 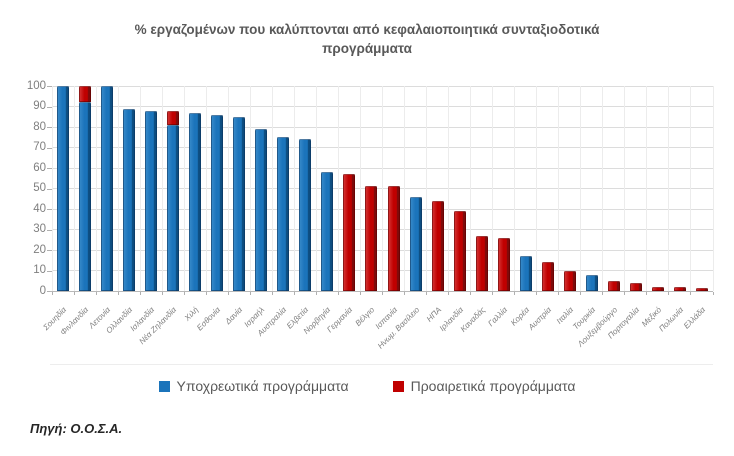 I want to click on bar-segment-Ιρλανδία-voluntary, so click(x=459, y=251).